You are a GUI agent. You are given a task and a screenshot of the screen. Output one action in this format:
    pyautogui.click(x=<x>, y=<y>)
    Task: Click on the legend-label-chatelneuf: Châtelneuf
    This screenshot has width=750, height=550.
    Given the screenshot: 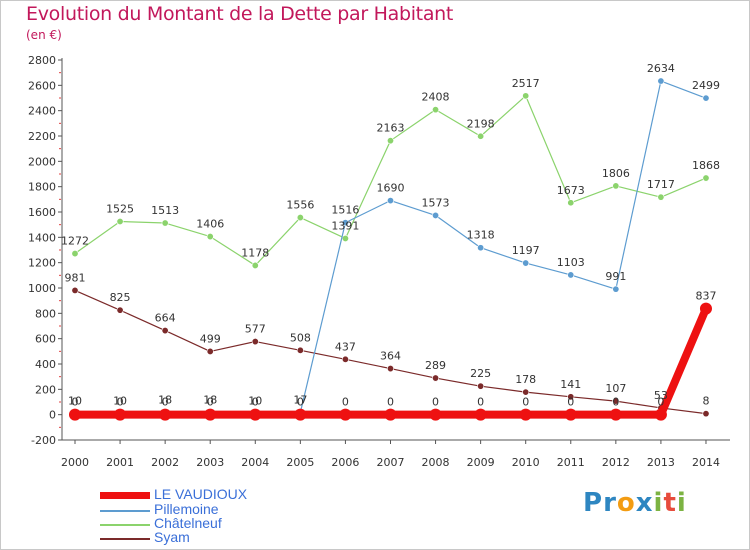 What is the action you would take?
    pyautogui.click(x=188, y=523)
    